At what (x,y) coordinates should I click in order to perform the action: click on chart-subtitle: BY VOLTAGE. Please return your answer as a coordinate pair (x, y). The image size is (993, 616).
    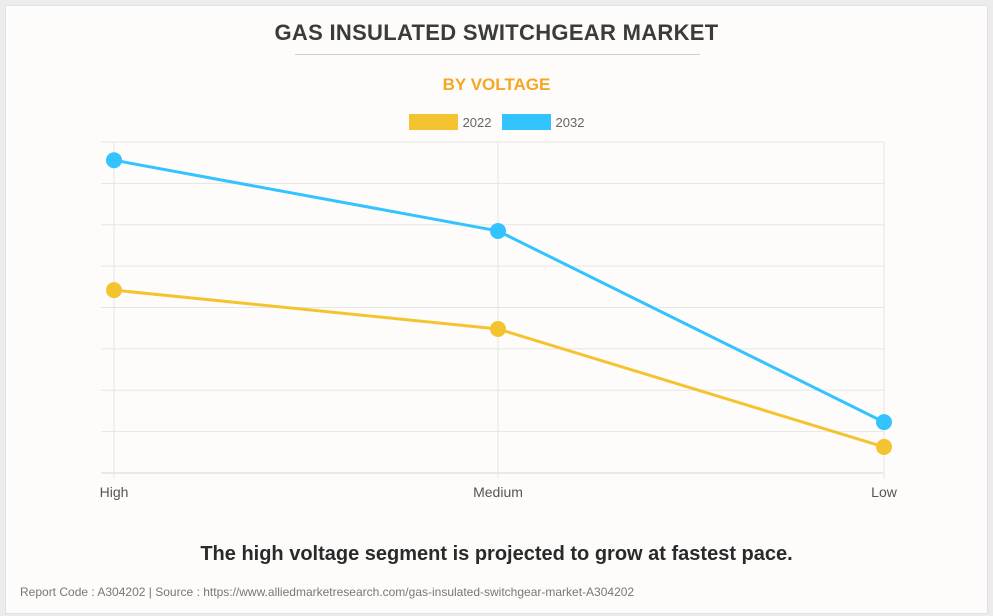
    Looking at the image, I should click on (496, 84).